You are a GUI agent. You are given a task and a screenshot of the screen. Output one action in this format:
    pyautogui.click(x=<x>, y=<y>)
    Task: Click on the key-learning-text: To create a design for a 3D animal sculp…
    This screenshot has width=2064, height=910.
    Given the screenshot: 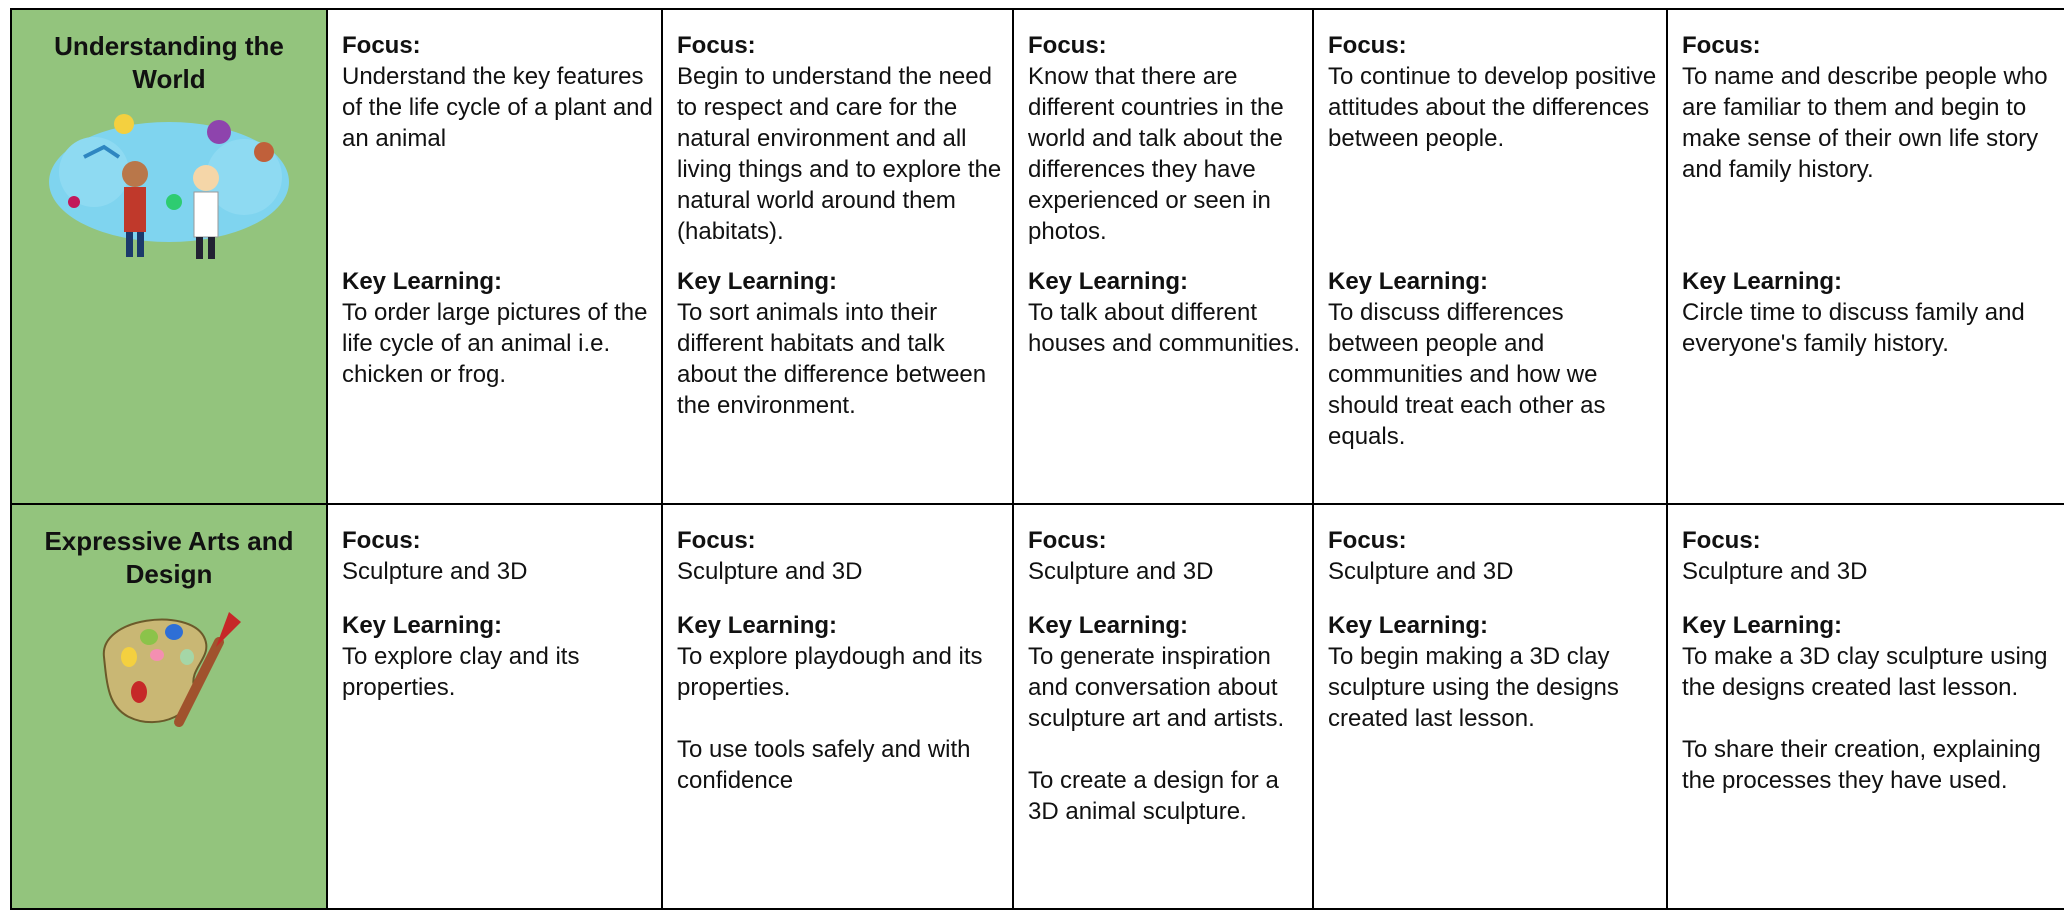 What is the action you would take?
    pyautogui.click(x=1153, y=796)
    